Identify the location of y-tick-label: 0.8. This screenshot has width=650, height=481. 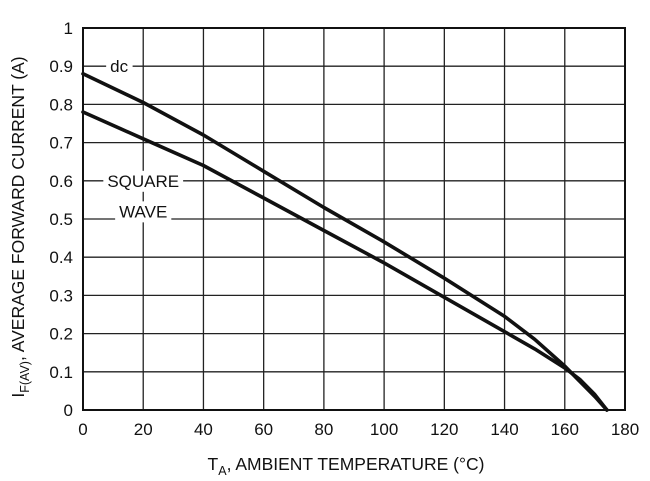
(61, 104).